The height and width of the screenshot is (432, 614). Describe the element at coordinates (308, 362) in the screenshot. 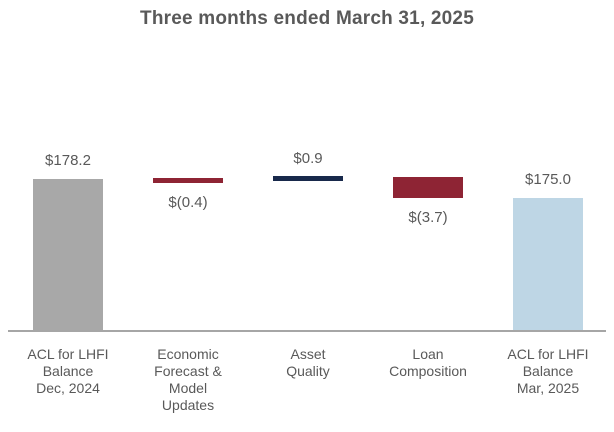

I see `category-label-asset-quality: Asset Quality` at that location.